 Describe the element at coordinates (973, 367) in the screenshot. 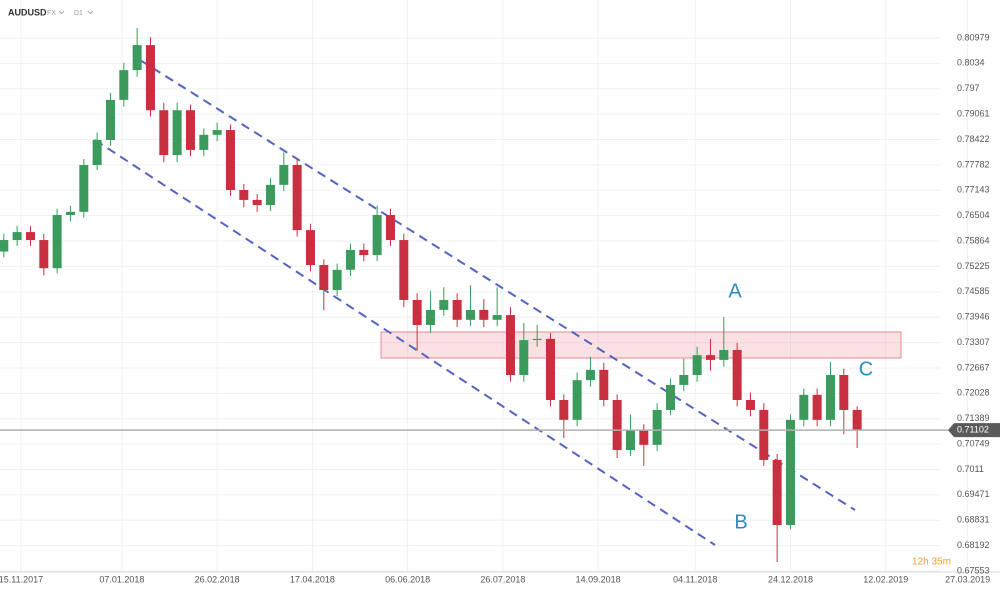

I see `y-tick-label: 0.72667` at that location.